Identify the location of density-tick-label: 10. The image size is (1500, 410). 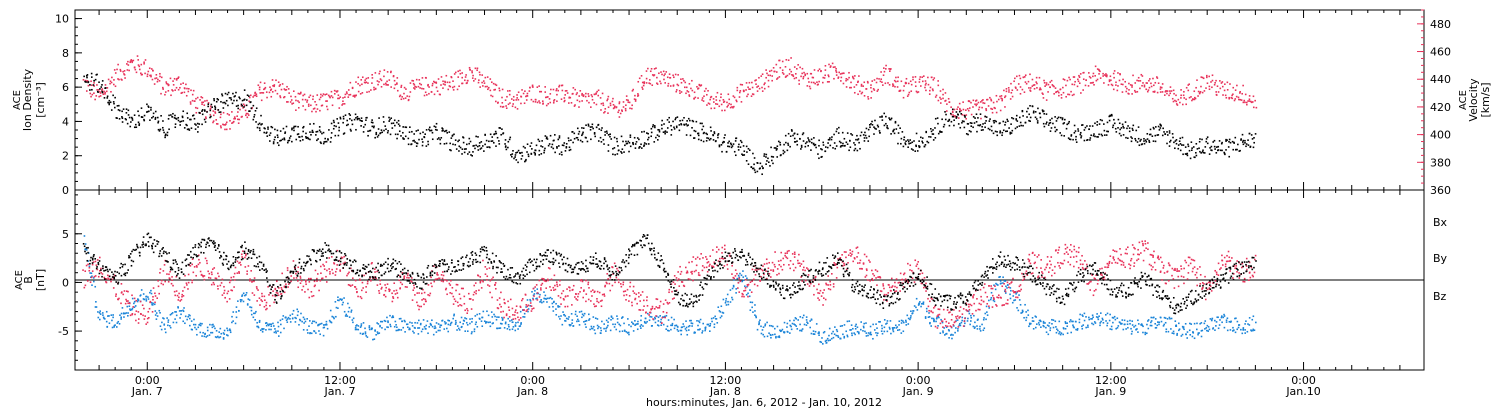
(62, 19).